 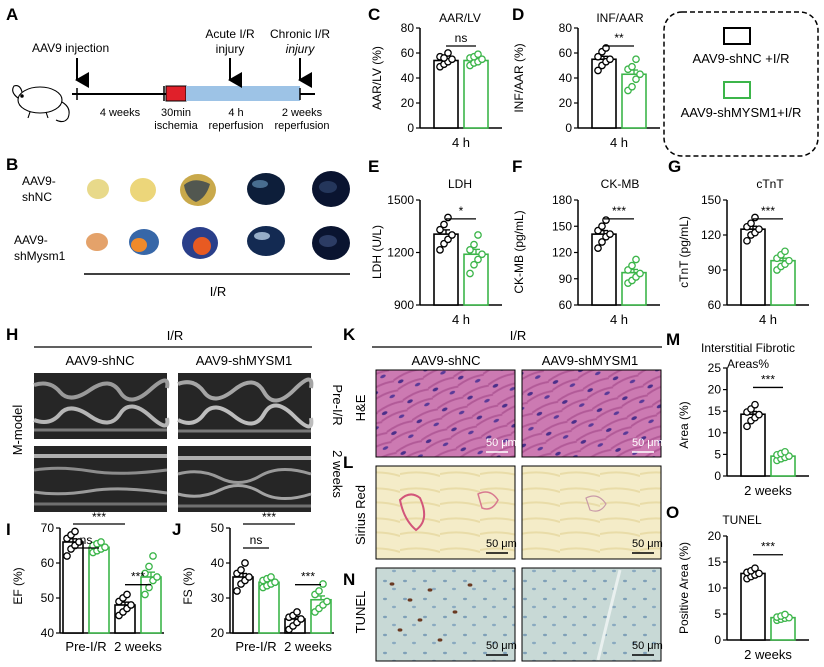 What do you see at coordinates (12, 14) in the screenshot?
I see `panel-label-a: A` at bounding box center [12, 14].